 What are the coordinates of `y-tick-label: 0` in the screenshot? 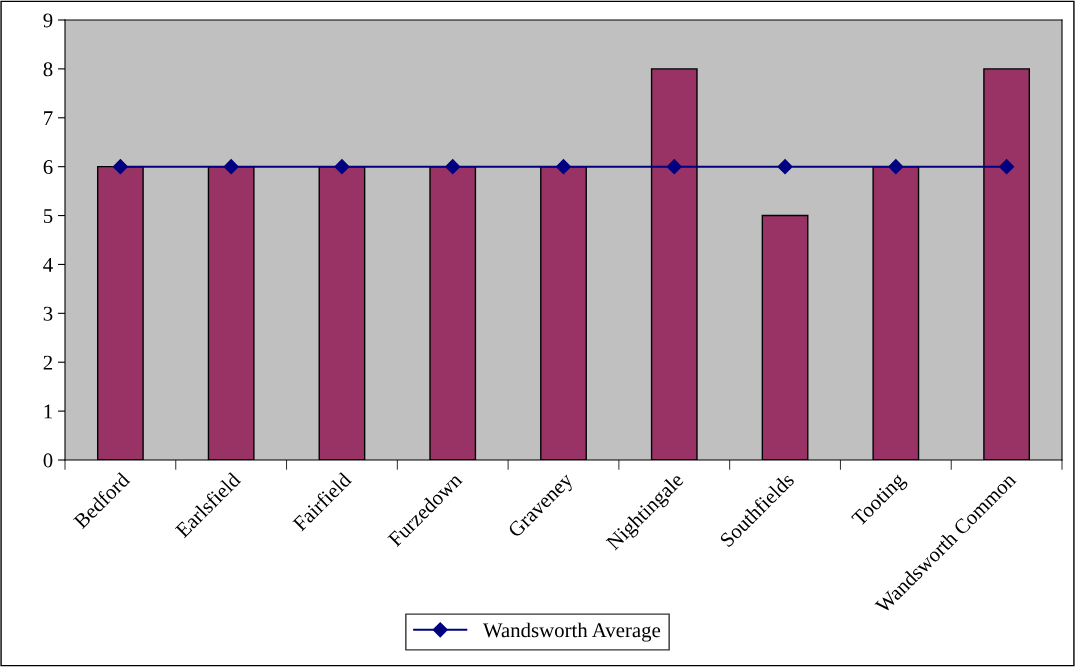 It's located at (48, 460).